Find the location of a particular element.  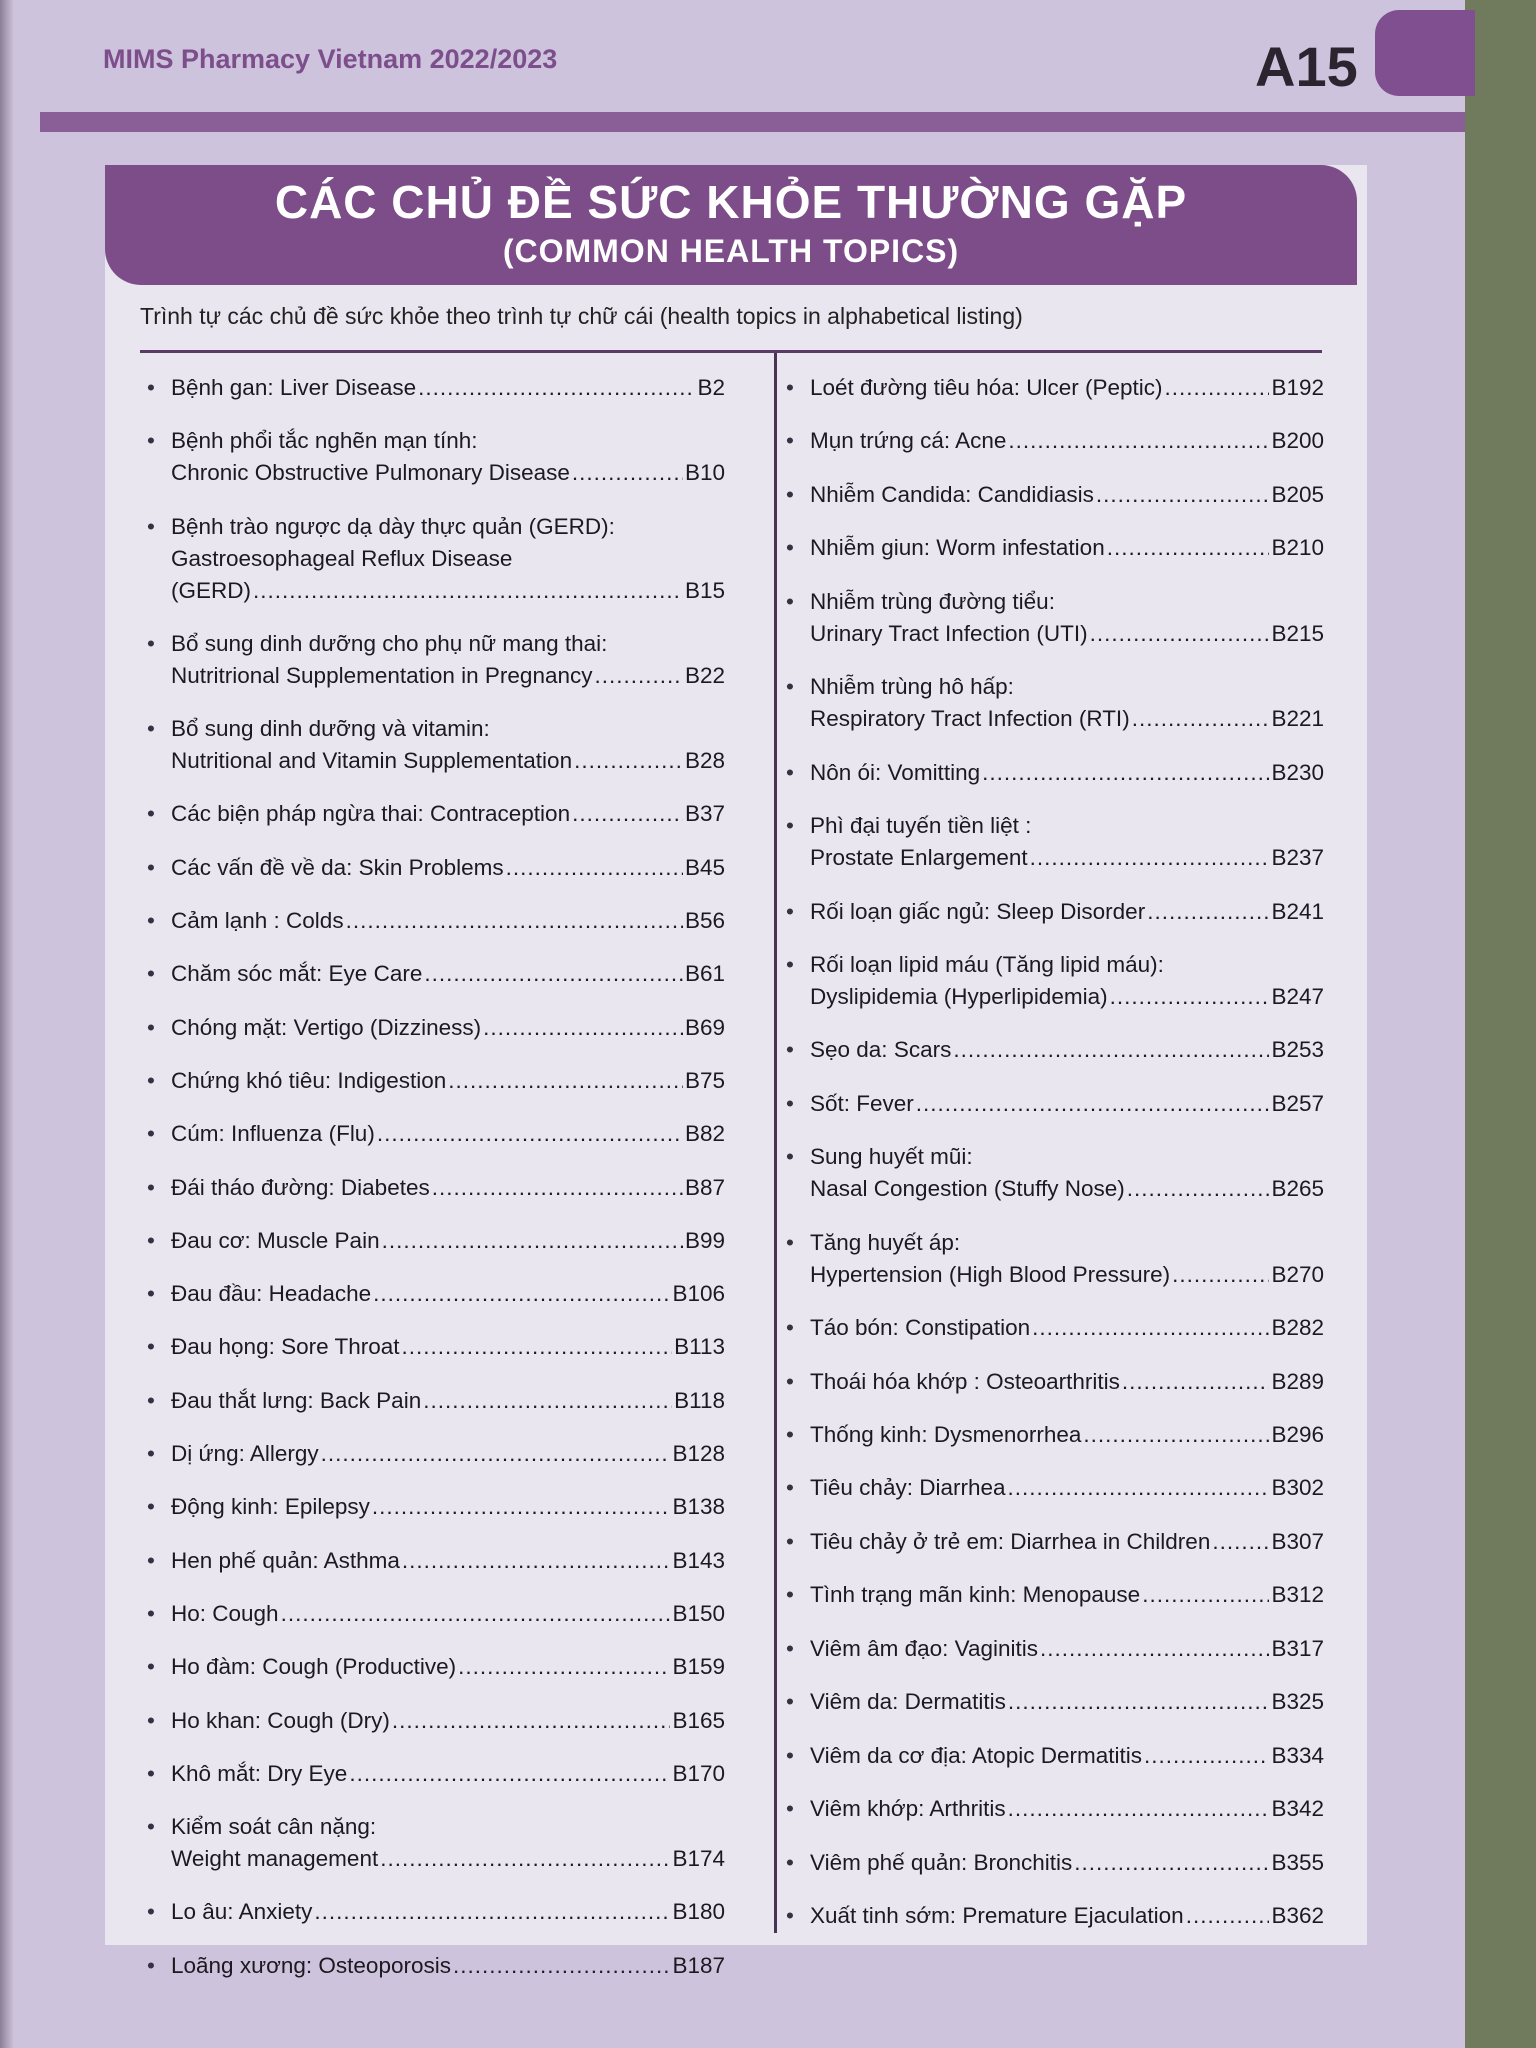

topic-row: Prostate Enlargement B237 is located at coordinates (1067, 858).